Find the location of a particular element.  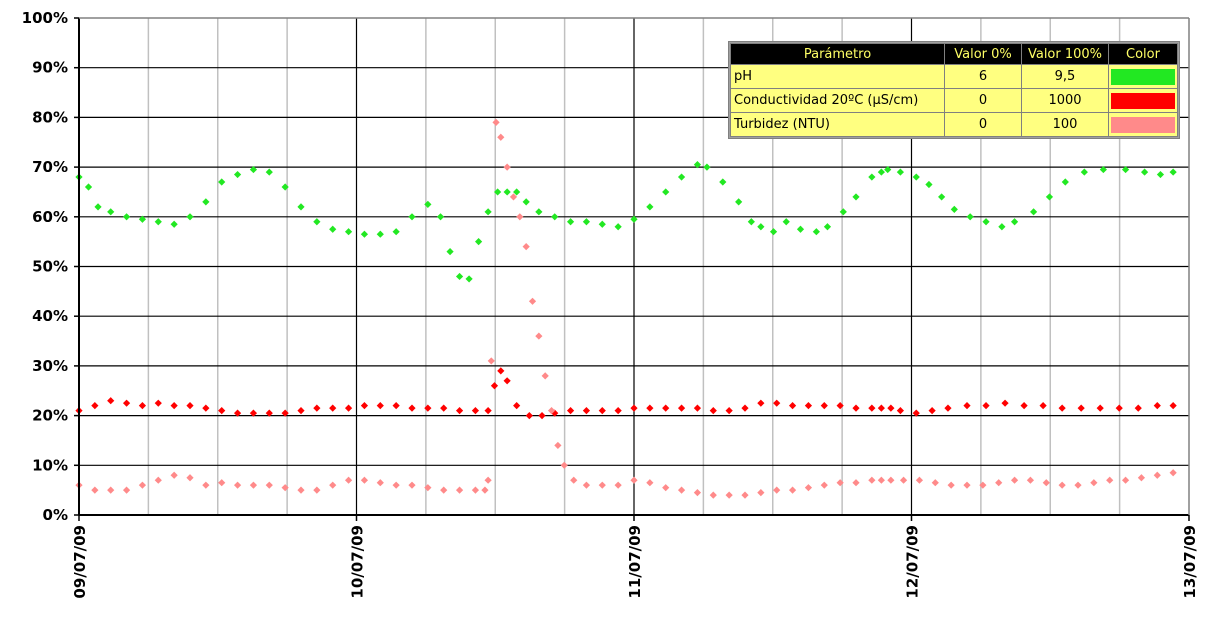

y-tick-label: 40% is located at coordinates (50, 316).